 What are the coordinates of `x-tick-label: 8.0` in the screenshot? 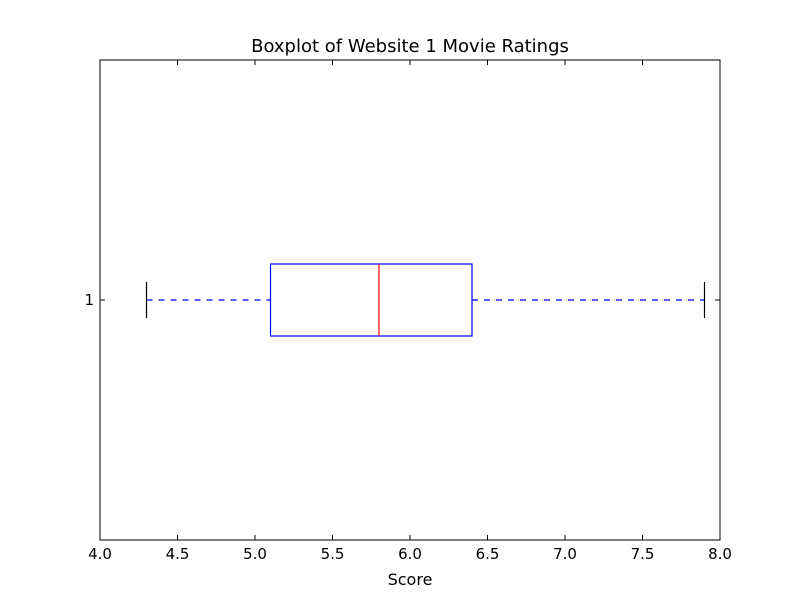 It's located at (720, 554).